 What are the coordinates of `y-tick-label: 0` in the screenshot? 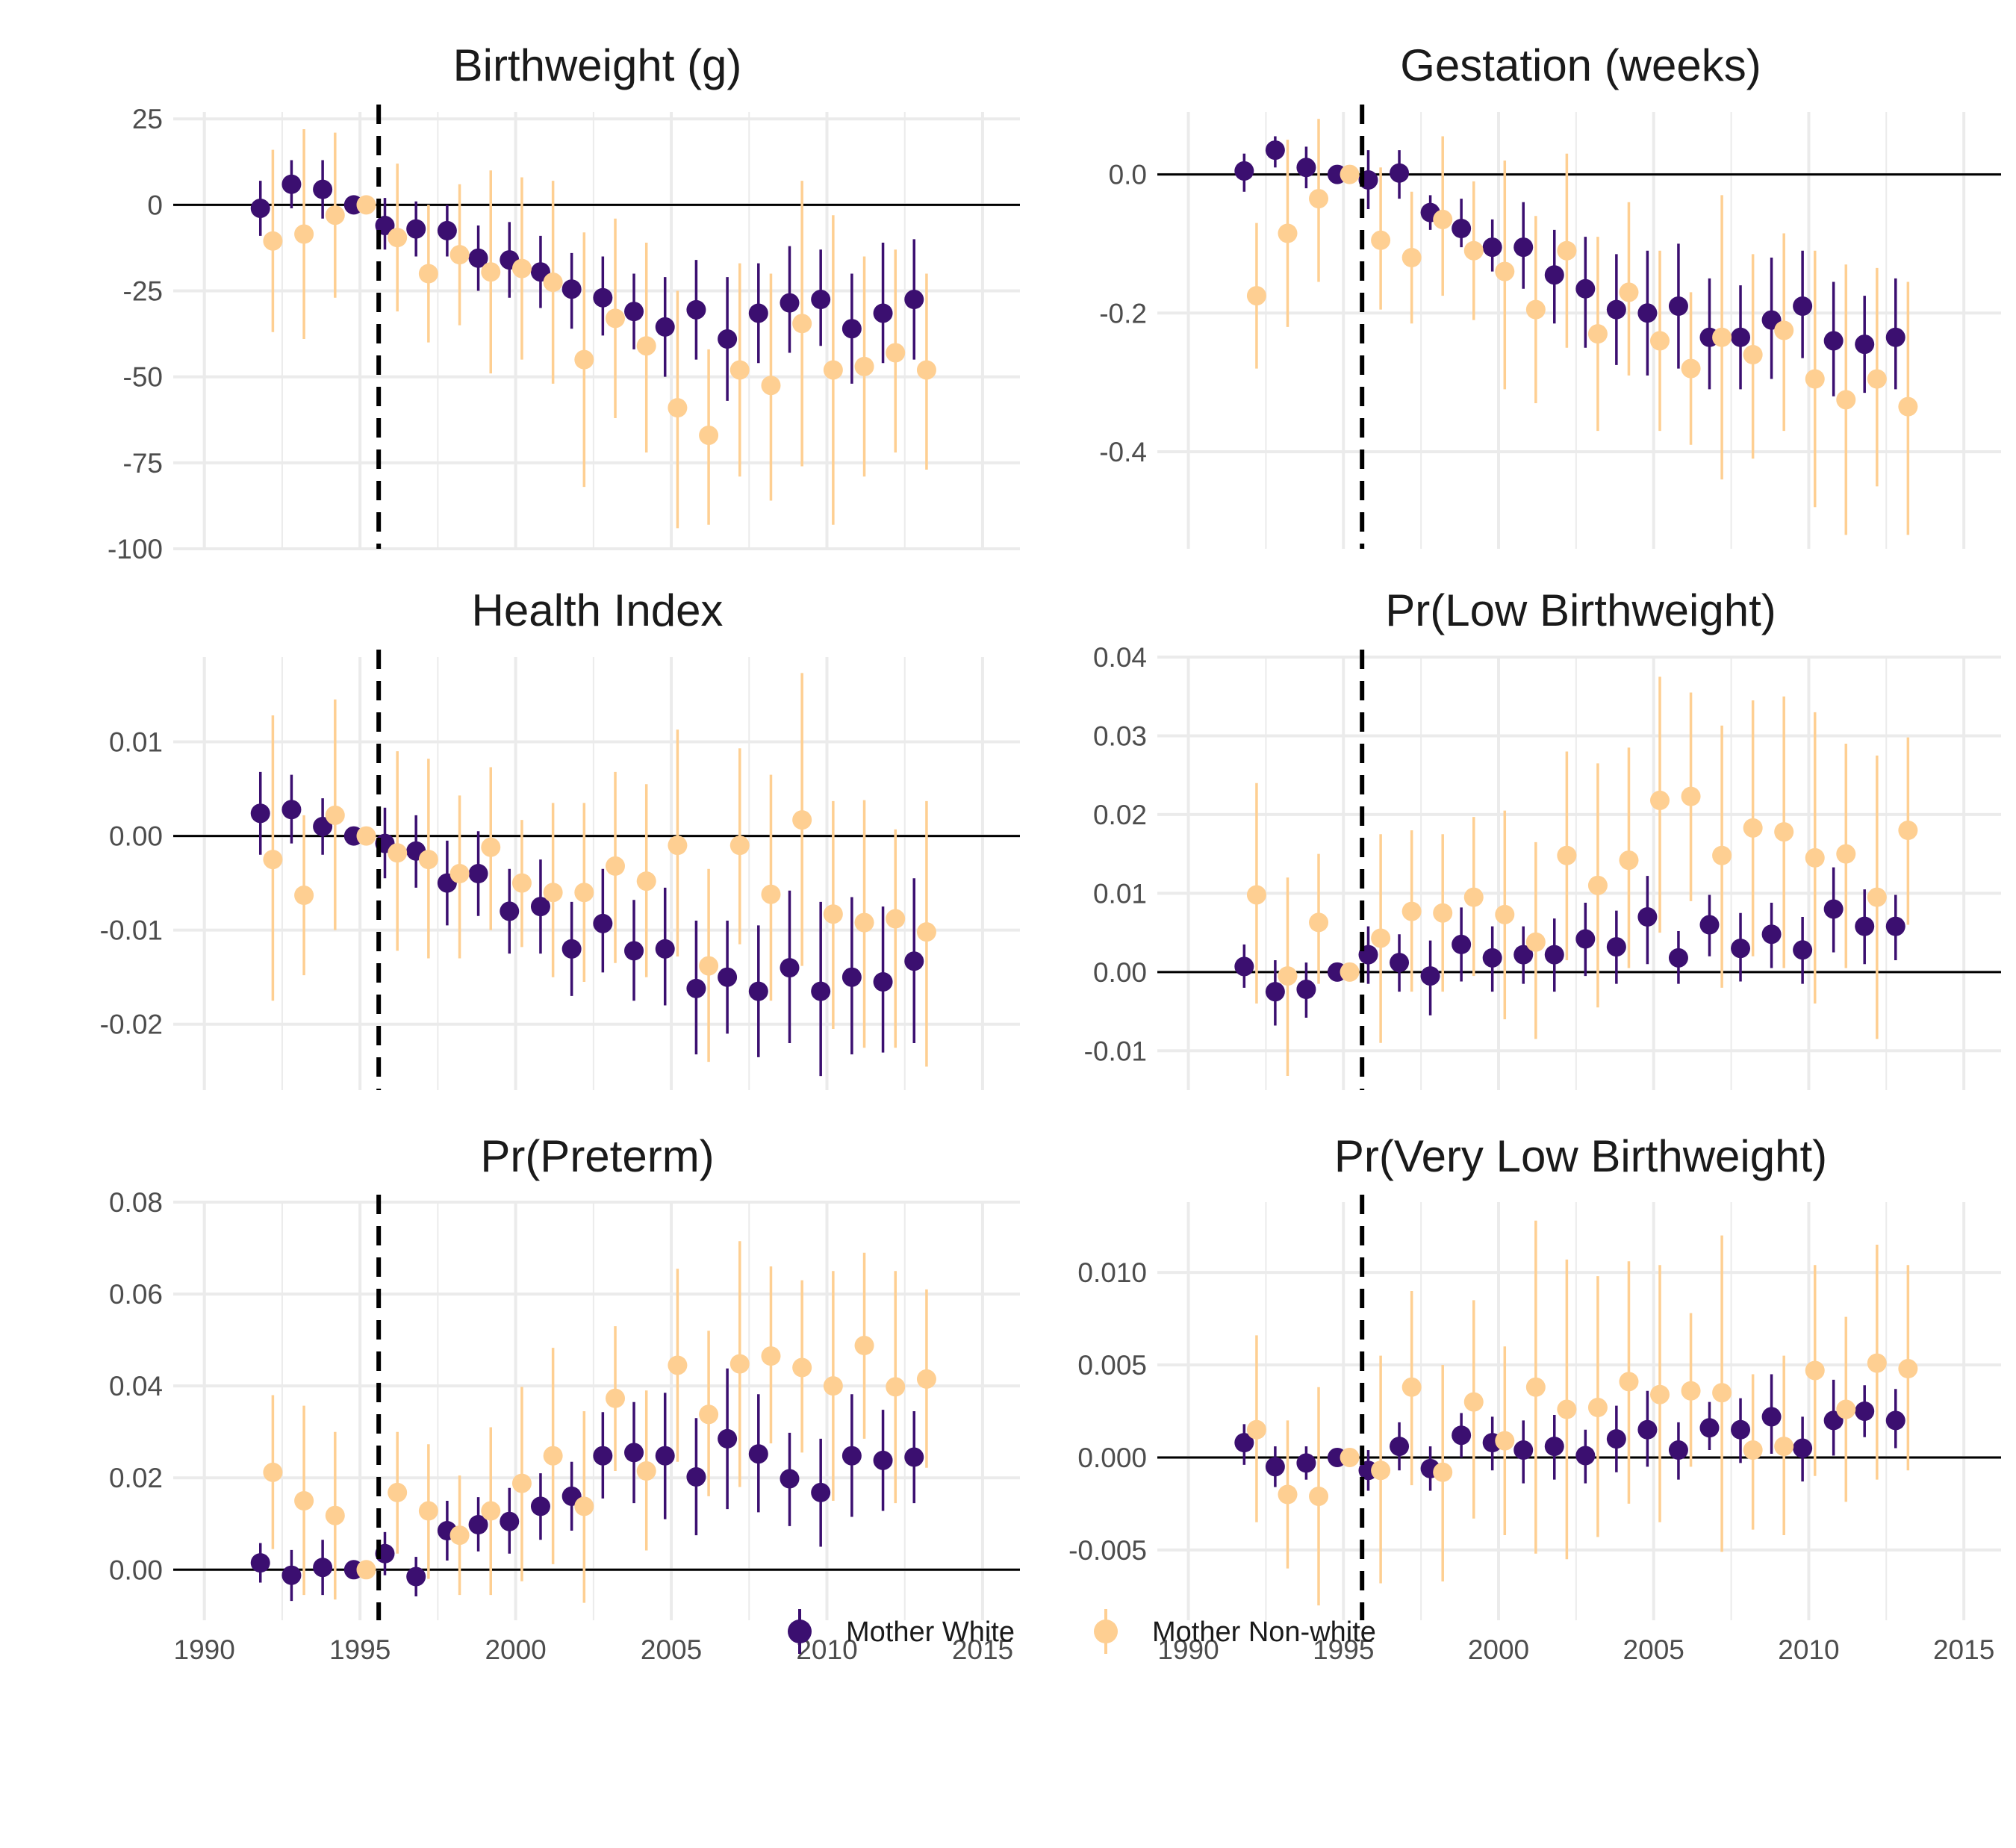 It's located at (155, 205).